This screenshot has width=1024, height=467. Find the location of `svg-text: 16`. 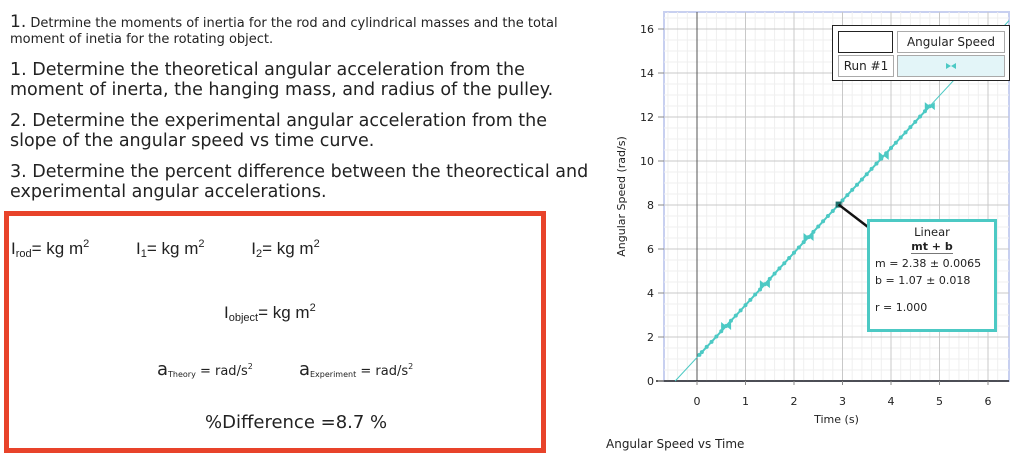

svg-text: 16 is located at coordinates (647, 29).